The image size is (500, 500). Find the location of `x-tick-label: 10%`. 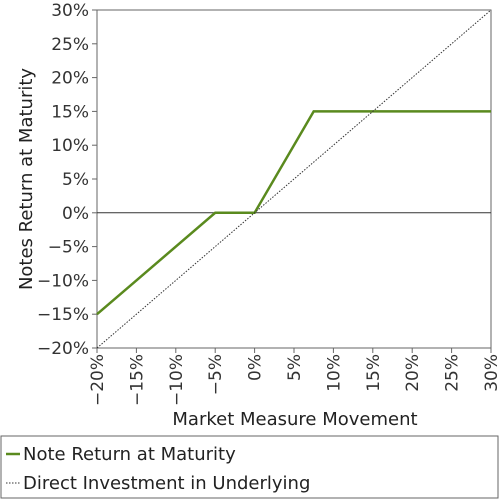

x-tick-label: 10% is located at coordinates (334, 373).